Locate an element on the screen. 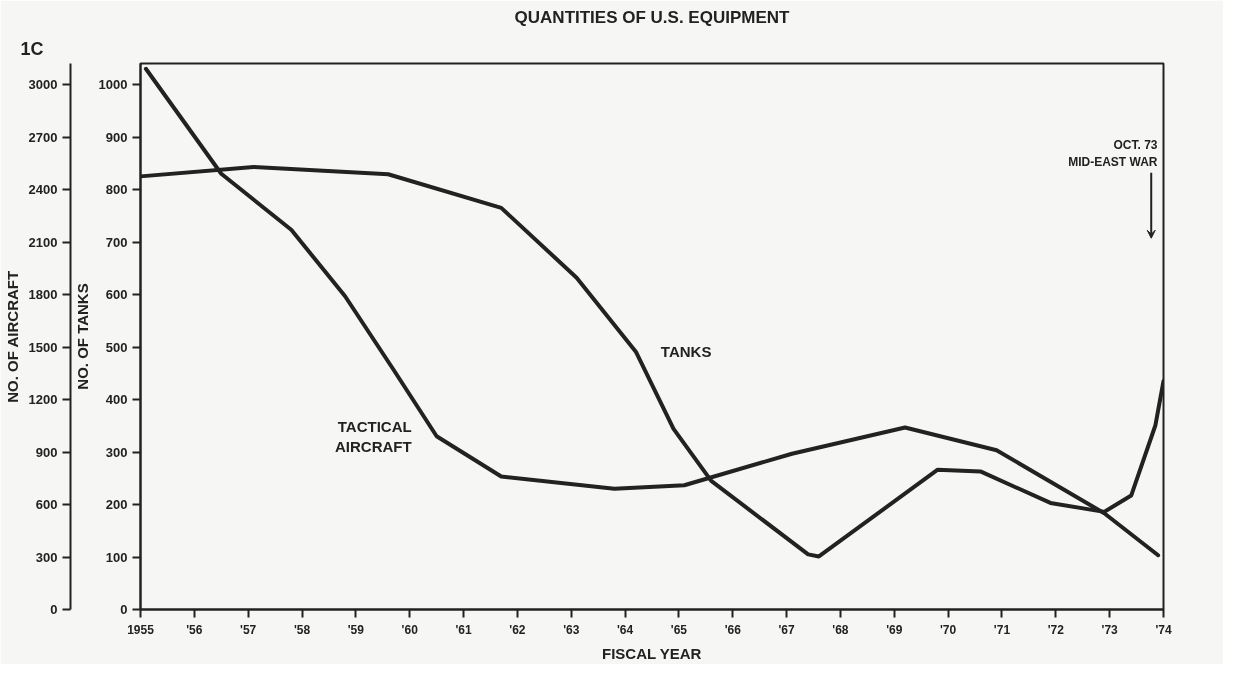 The image size is (1243, 684). y2-tick-label: 2100 is located at coordinates (43, 242).